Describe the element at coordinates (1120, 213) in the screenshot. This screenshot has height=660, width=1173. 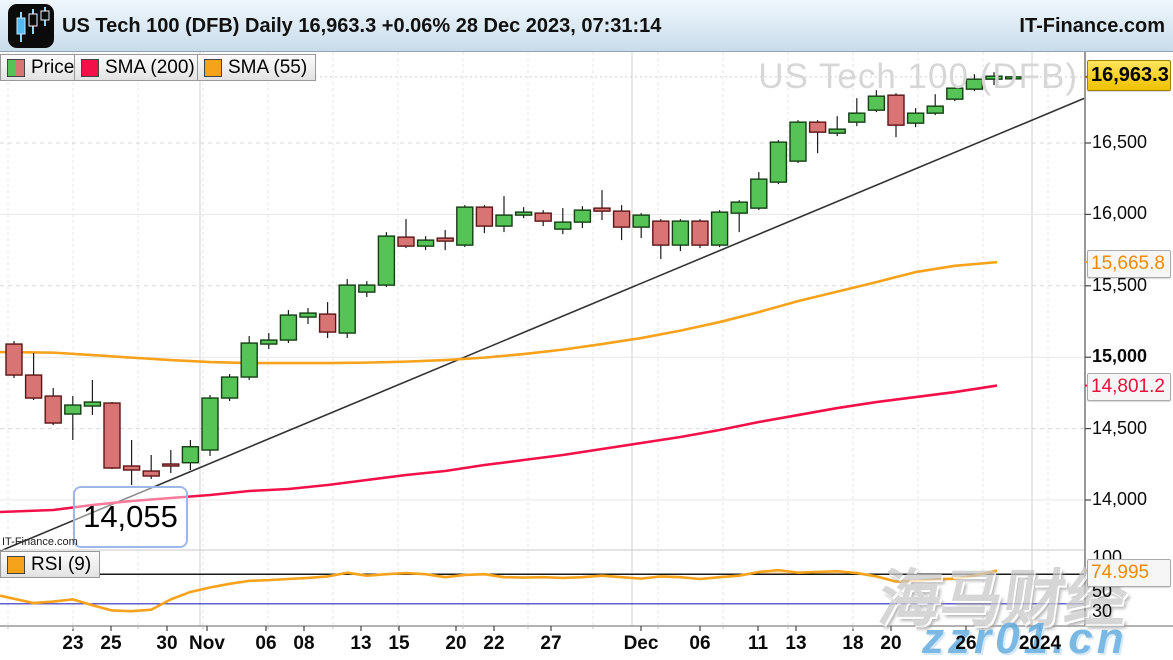
I see `price-axis-label: 16,000` at that location.